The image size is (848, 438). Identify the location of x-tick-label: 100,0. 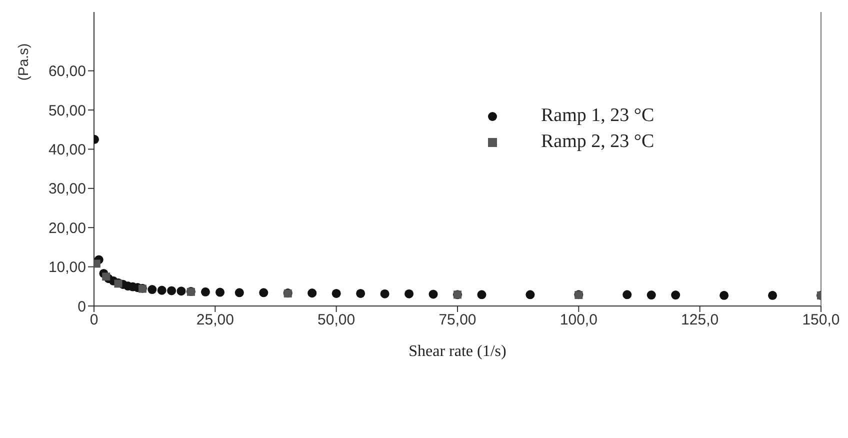
(579, 320).